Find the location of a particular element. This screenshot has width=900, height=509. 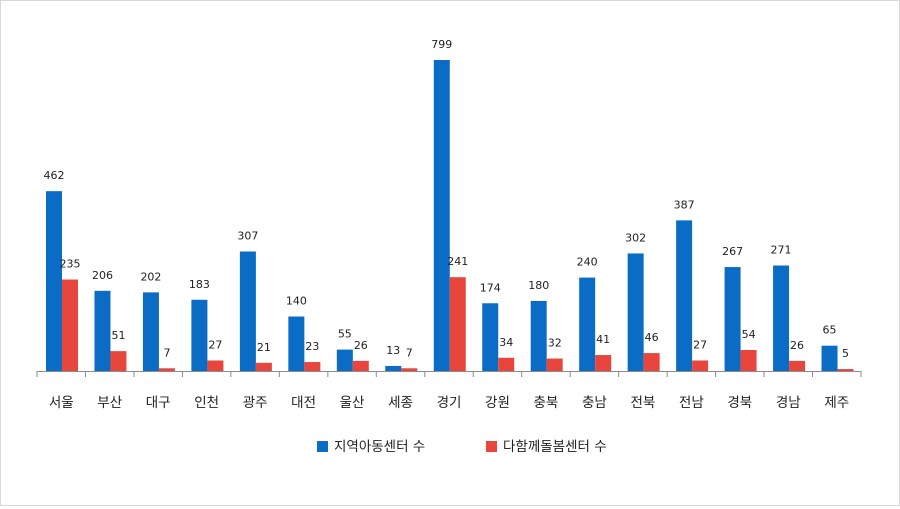

bar-울산-series-0 is located at coordinates (344, 360).